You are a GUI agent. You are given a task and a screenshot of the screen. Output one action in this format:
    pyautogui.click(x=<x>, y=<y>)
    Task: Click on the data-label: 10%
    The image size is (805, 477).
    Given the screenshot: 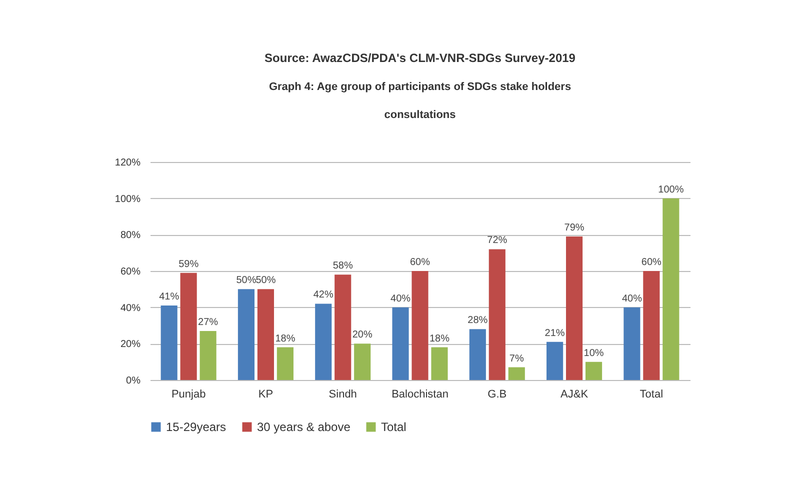 What is the action you would take?
    pyautogui.click(x=594, y=353)
    